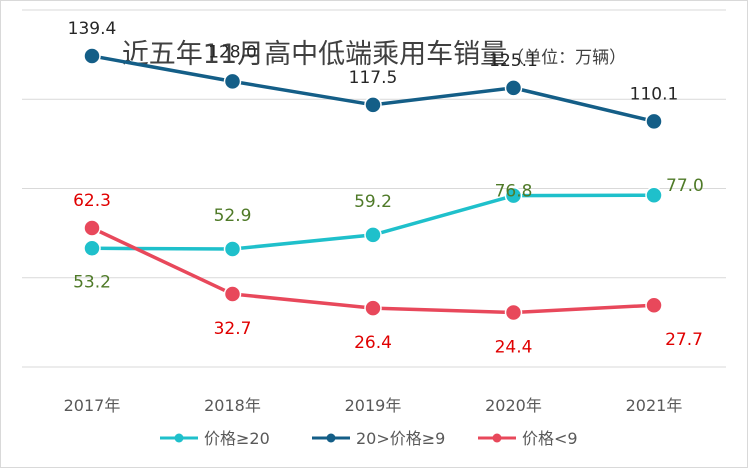 This screenshot has width=748, height=468. Describe the element at coordinates (567, 58) in the screenshot. I see `chart-title-unit: （单位：万辆）` at that location.